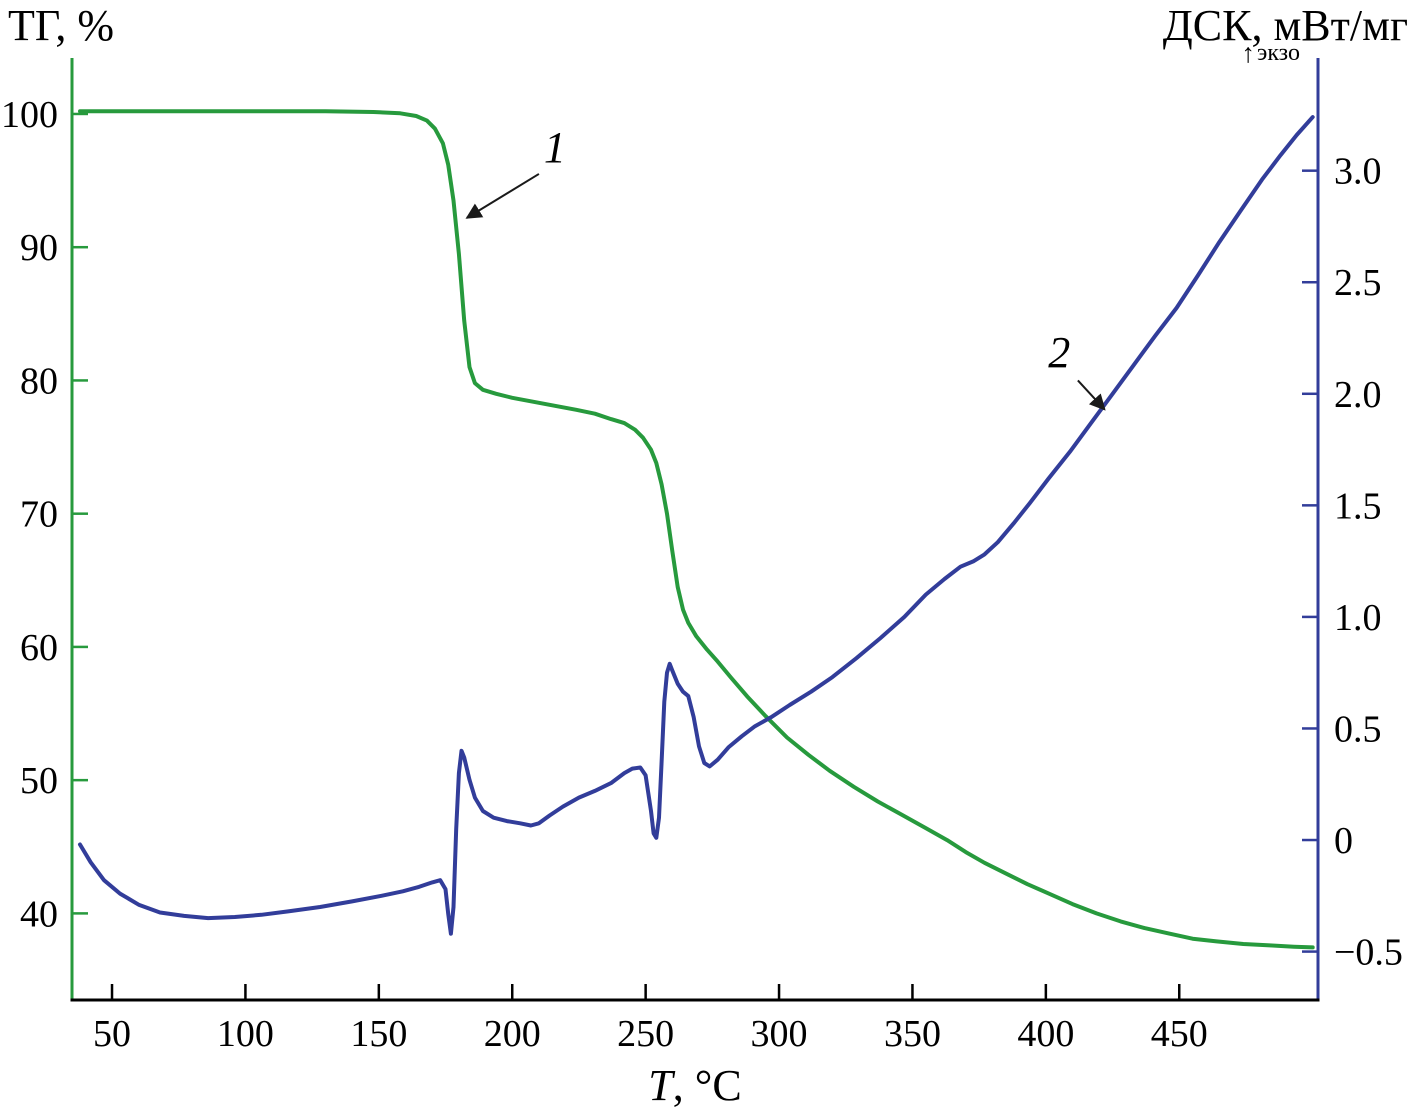 This screenshot has height=1120, width=1416. I want to click on x-tick-label: 250, so click(645, 1034).